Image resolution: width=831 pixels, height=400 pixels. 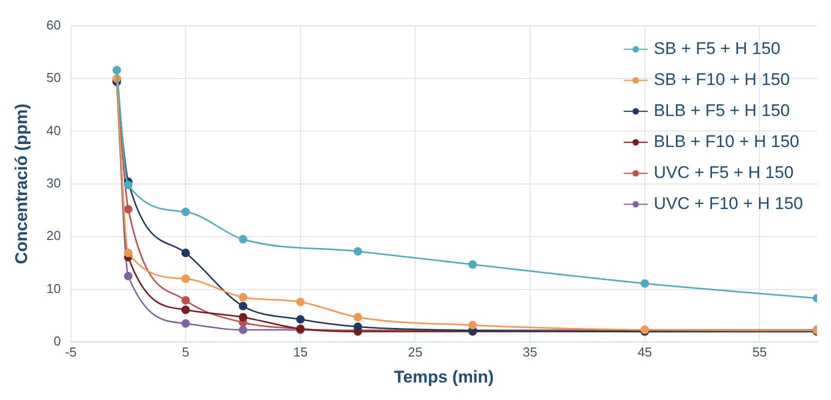 What do you see at coordinates (57, 341) in the screenshot?
I see `y-tick-label: 0` at bounding box center [57, 341].